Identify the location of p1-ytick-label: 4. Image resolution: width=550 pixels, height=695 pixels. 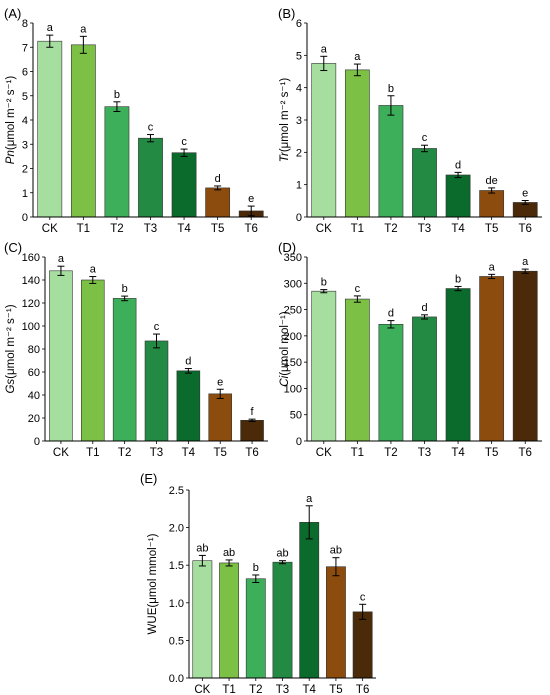
(25, 121).